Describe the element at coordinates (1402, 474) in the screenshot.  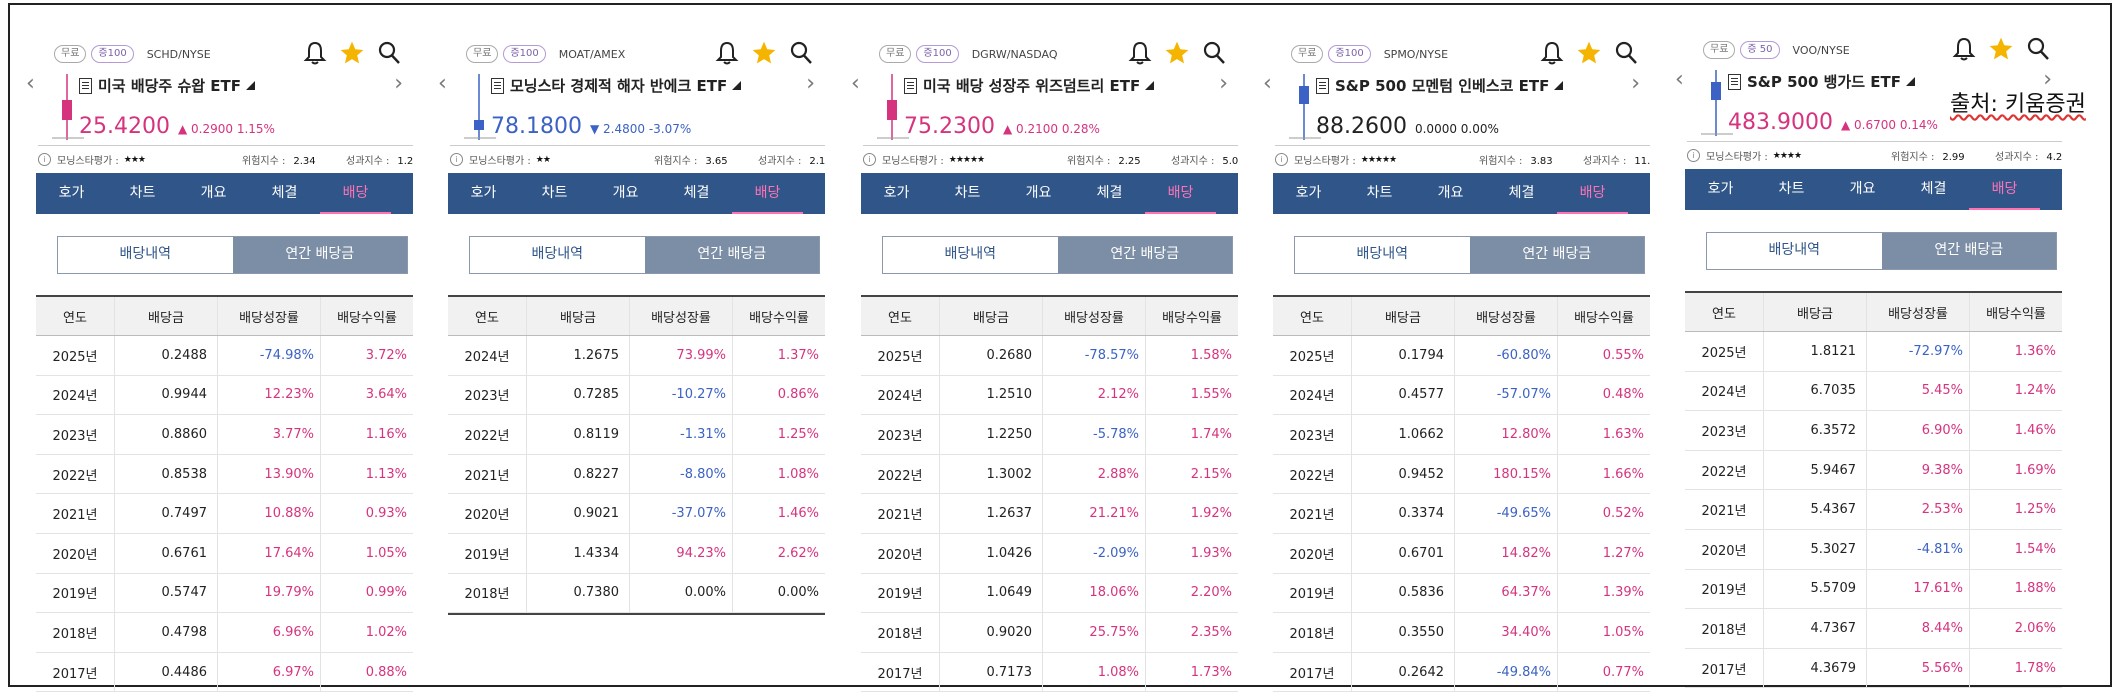
I see `dividend-cell: 0.9452` at that location.